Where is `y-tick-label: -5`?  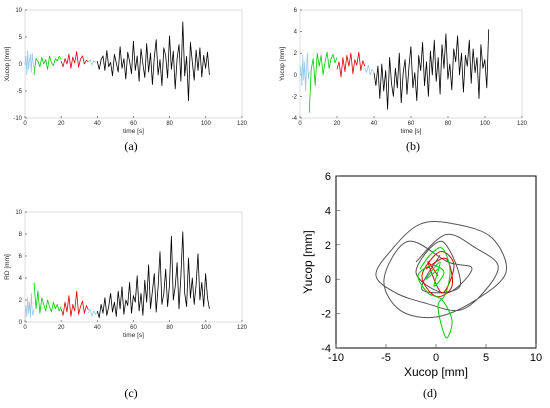
y-tick-label: -5 is located at coordinates (20, 92).